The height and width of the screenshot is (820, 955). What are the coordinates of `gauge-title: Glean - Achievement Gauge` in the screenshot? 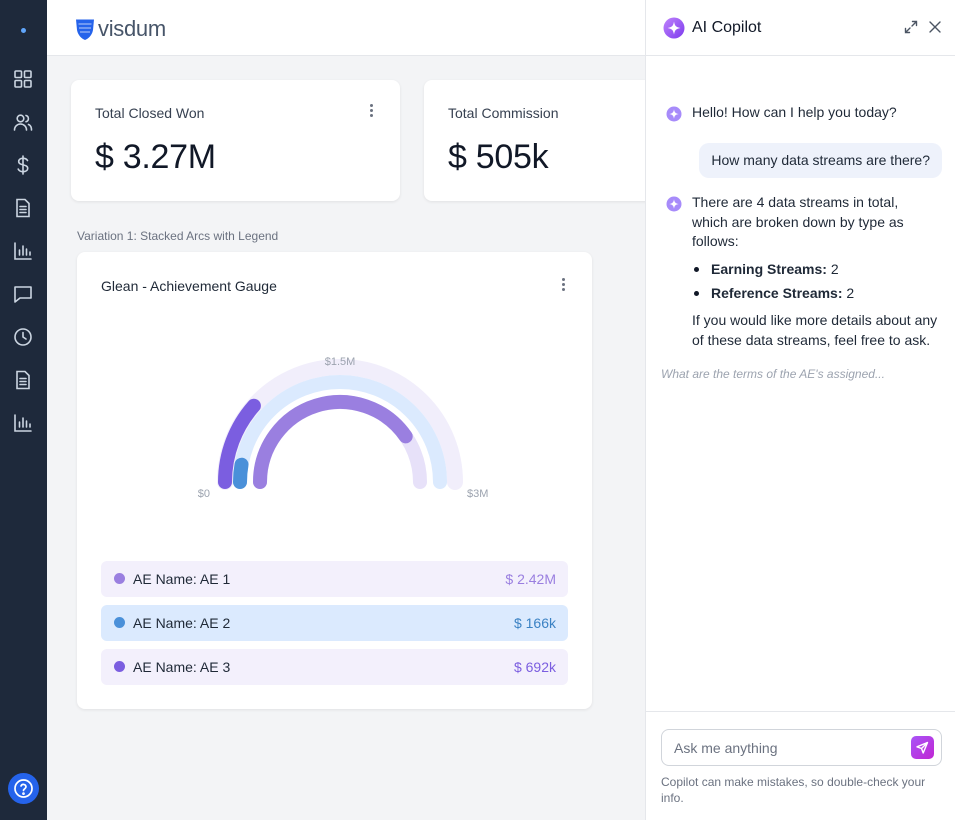 It's located at (189, 286).